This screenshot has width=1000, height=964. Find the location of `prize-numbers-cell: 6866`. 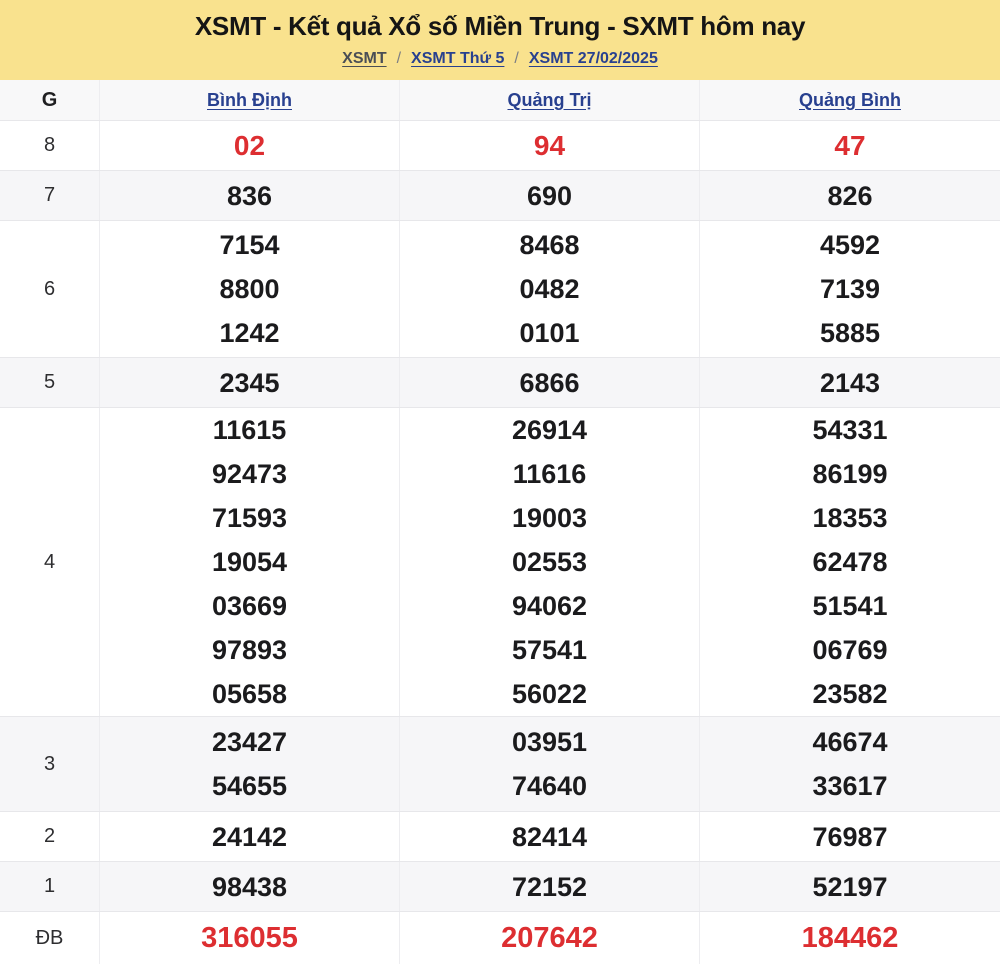

prize-numbers-cell: 6866 is located at coordinates (550, 382).